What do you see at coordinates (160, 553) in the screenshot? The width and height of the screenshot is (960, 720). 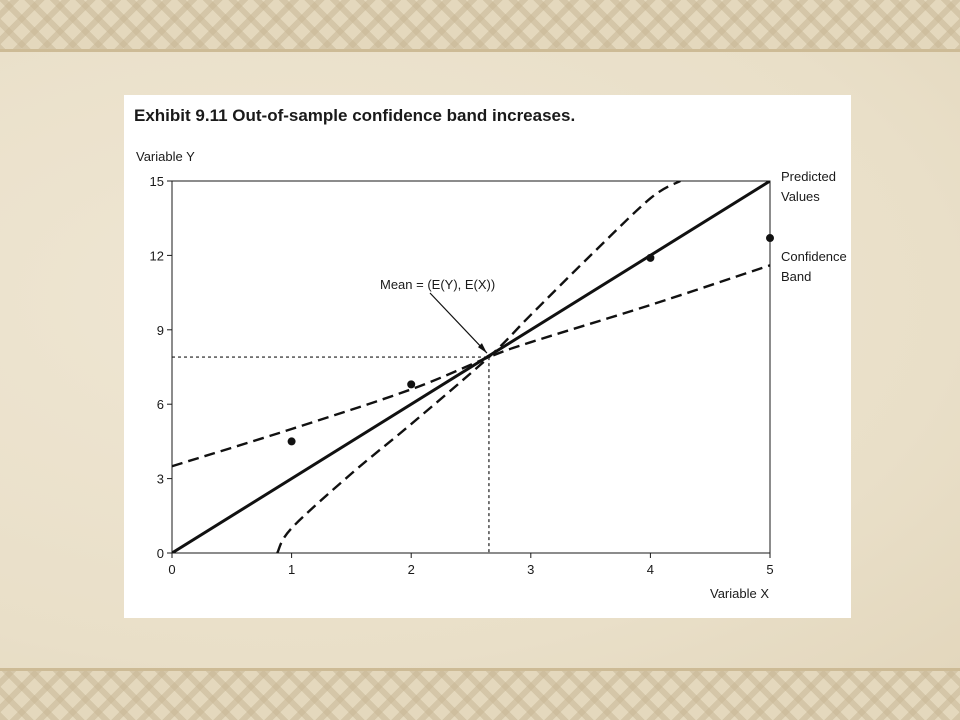 I see `y-tick-label: 0` at bounding box center [160, 553].